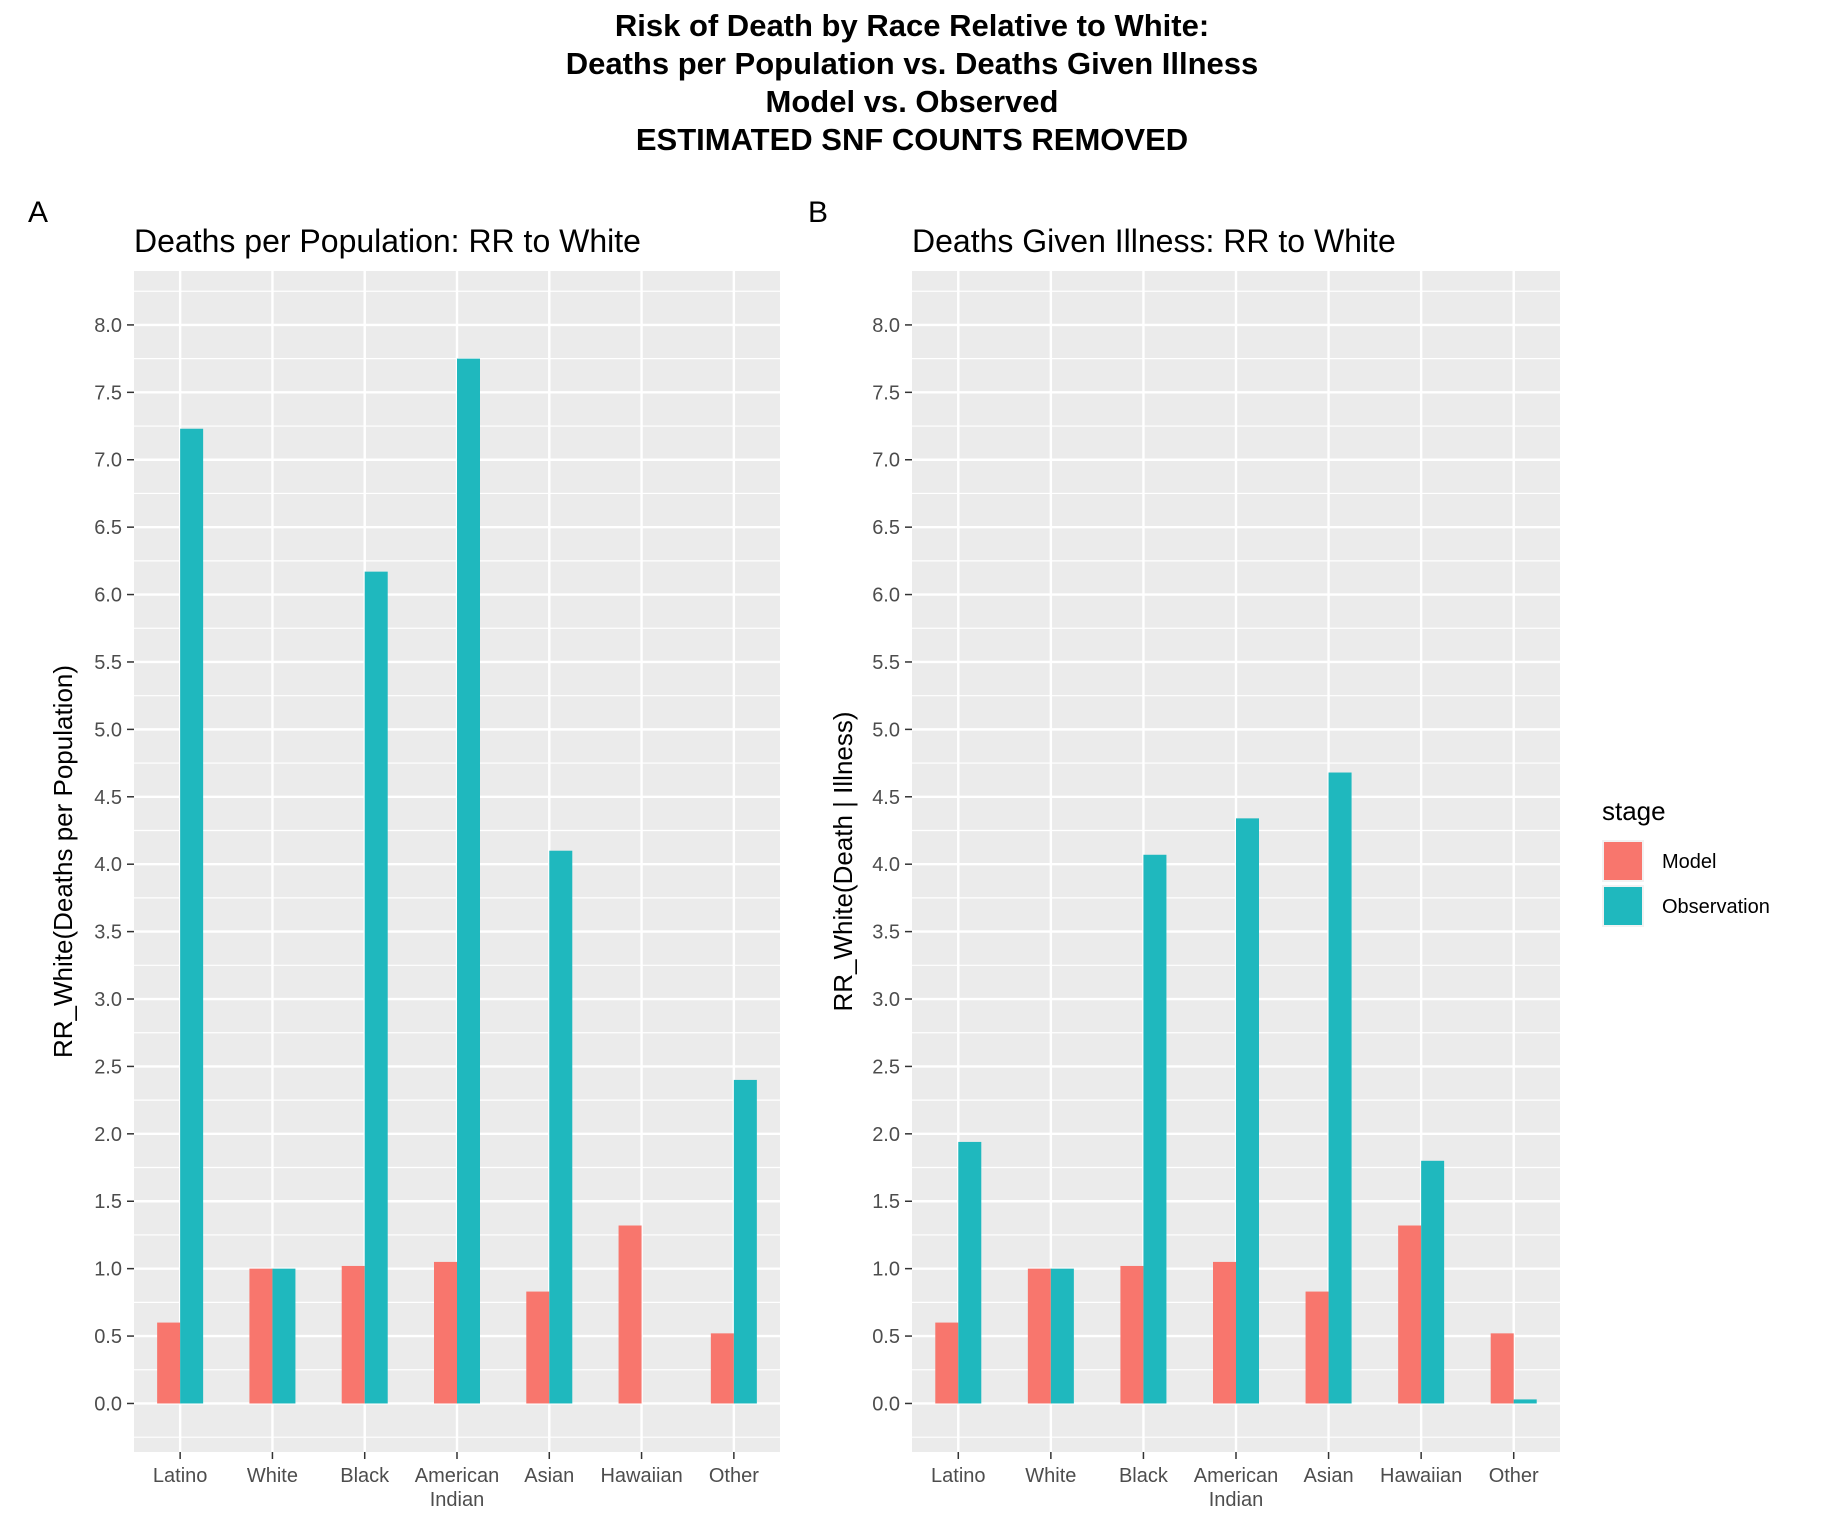  Describe the element at coordinates (843, 861) in the screenshot. I see `y-axis-title: RR_White(Death | Illness)` at that location.